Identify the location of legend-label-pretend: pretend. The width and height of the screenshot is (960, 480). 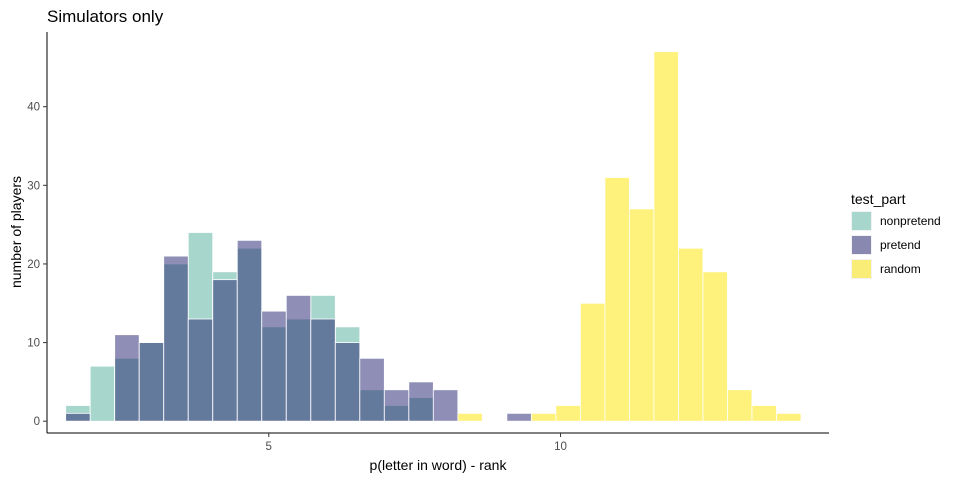
(900, 245).